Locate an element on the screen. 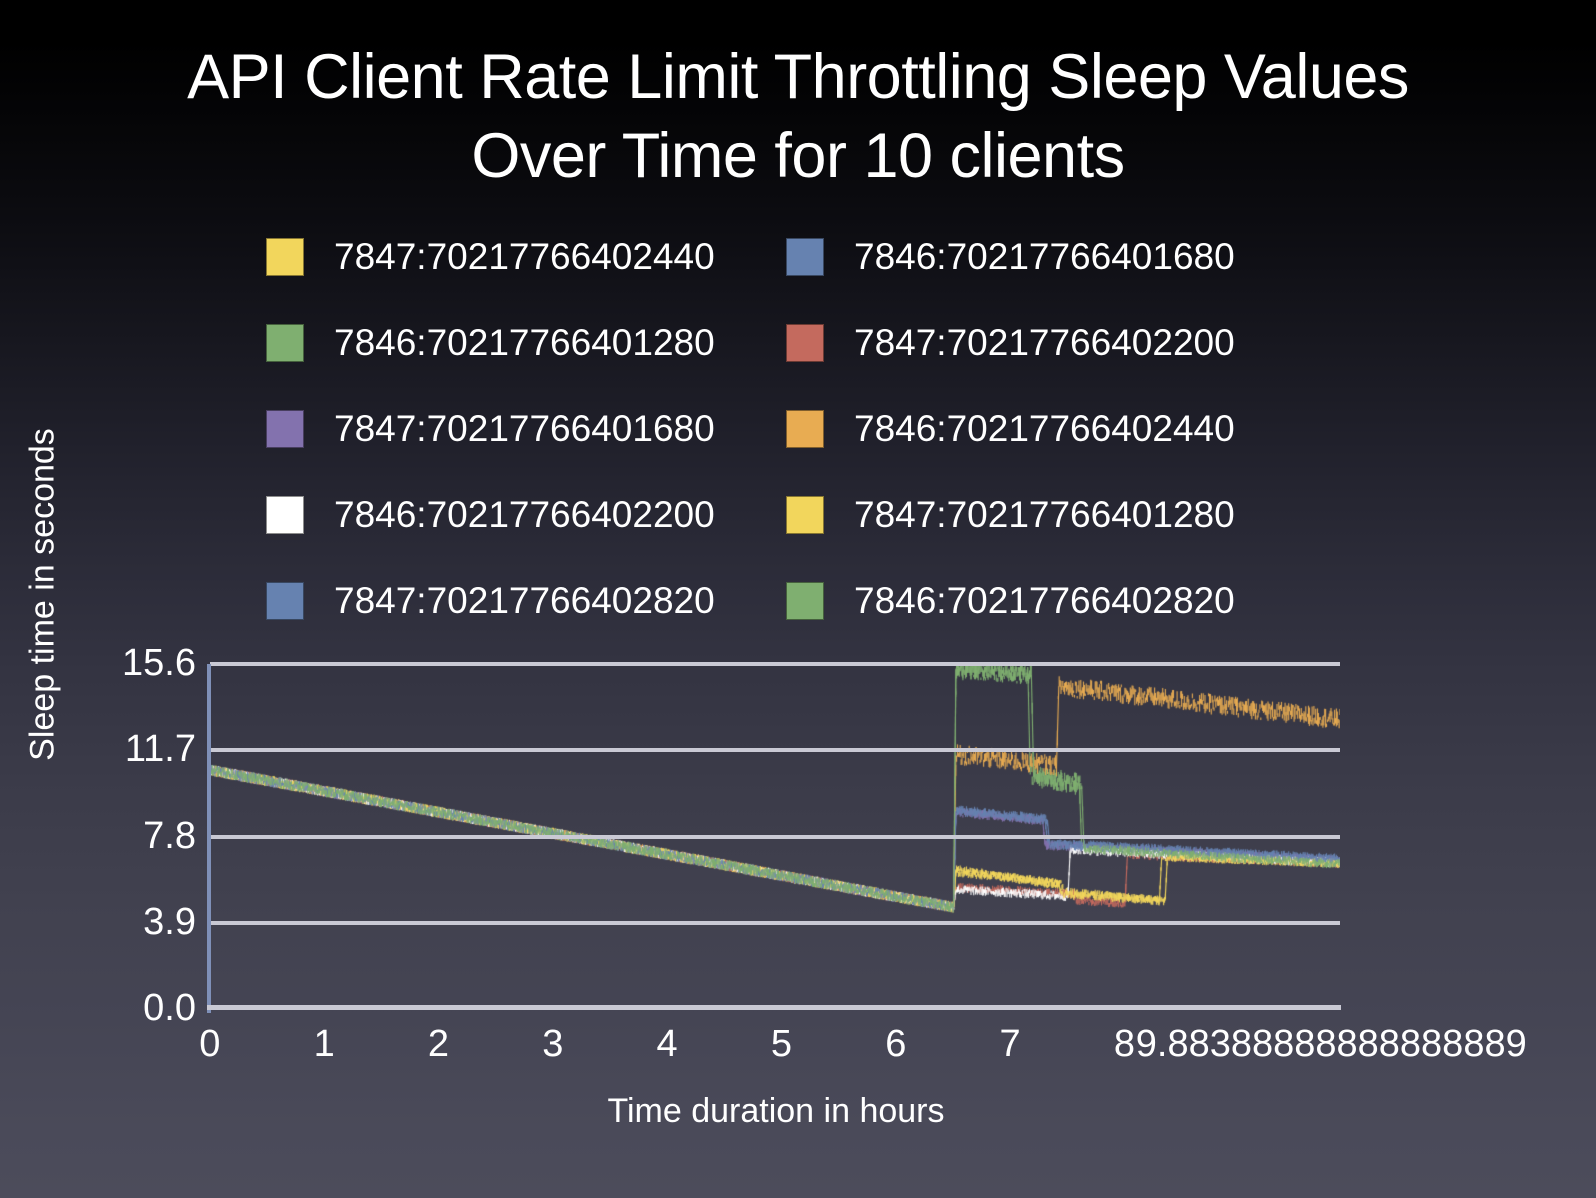  legend-item: 7846:70217766402820 is located at coordinates (1031, 601).